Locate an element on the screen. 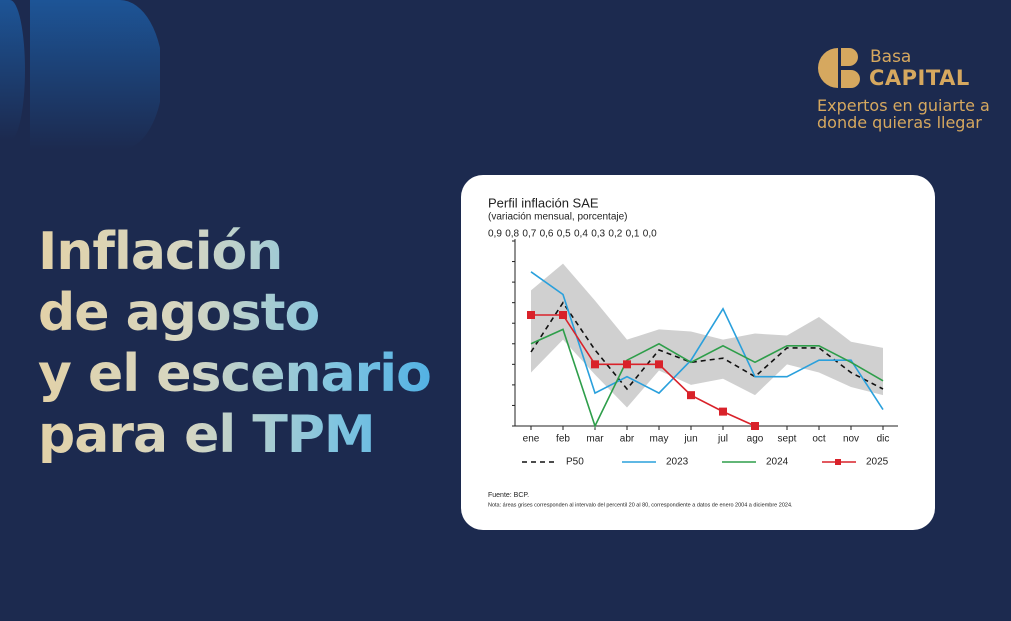  y-tick-label: 0,7 is located at coordinates (529, 234).